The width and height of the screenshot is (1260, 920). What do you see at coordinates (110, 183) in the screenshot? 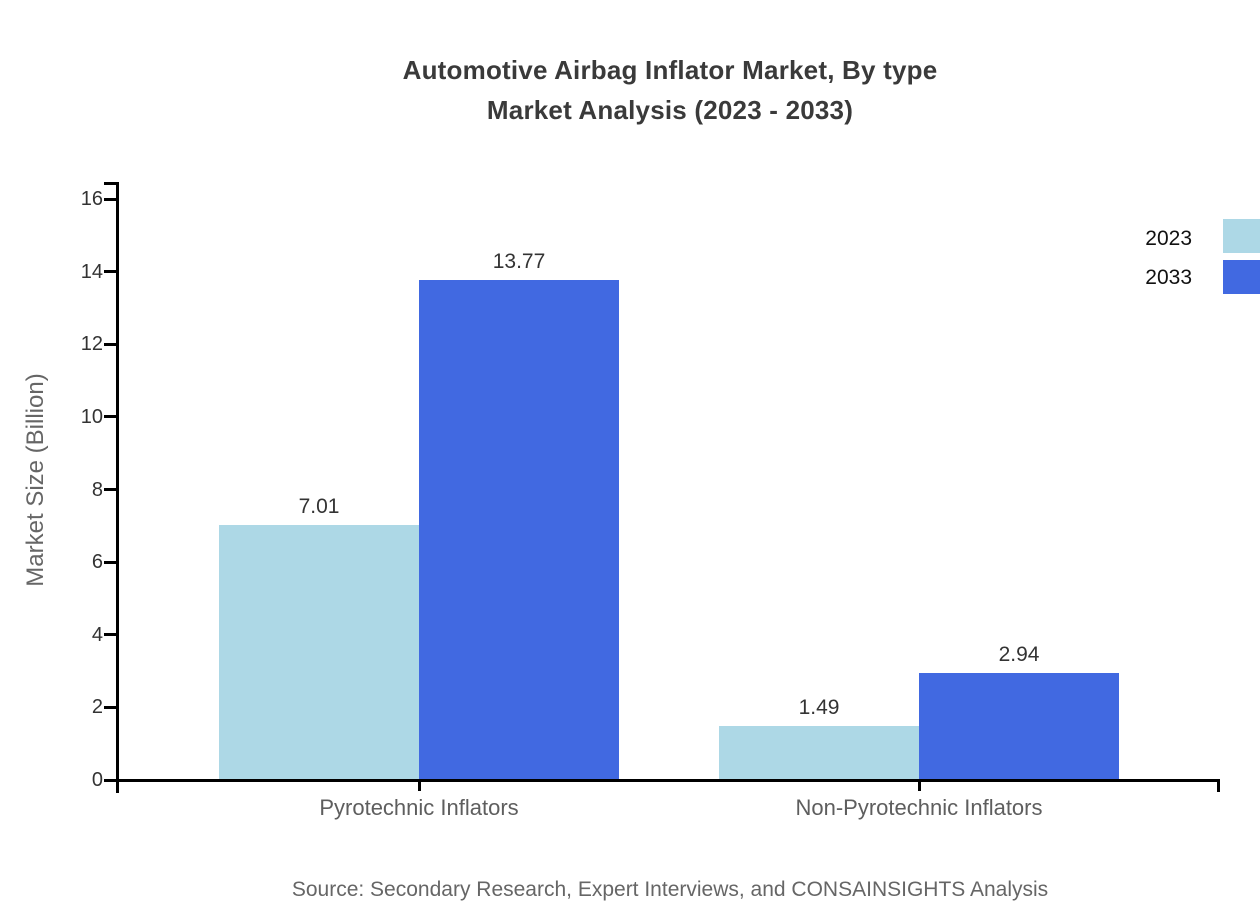
I see `y-axis-top-cap` at bounding box center [110, 183].